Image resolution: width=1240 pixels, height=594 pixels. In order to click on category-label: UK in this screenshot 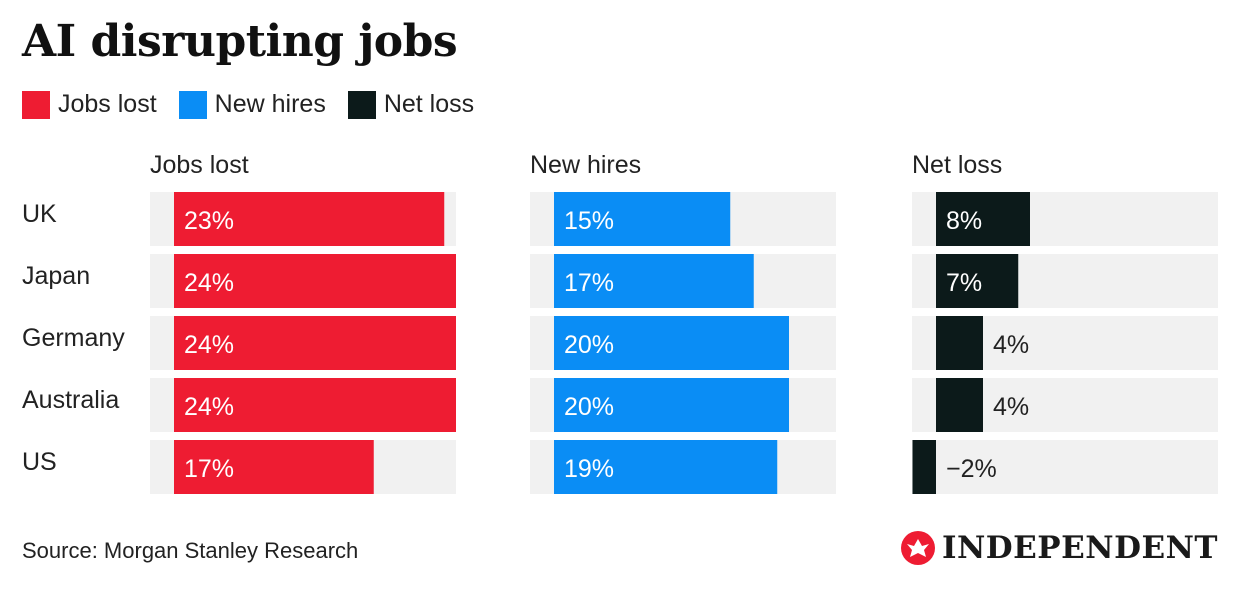, I will do `click(39, 214)`.